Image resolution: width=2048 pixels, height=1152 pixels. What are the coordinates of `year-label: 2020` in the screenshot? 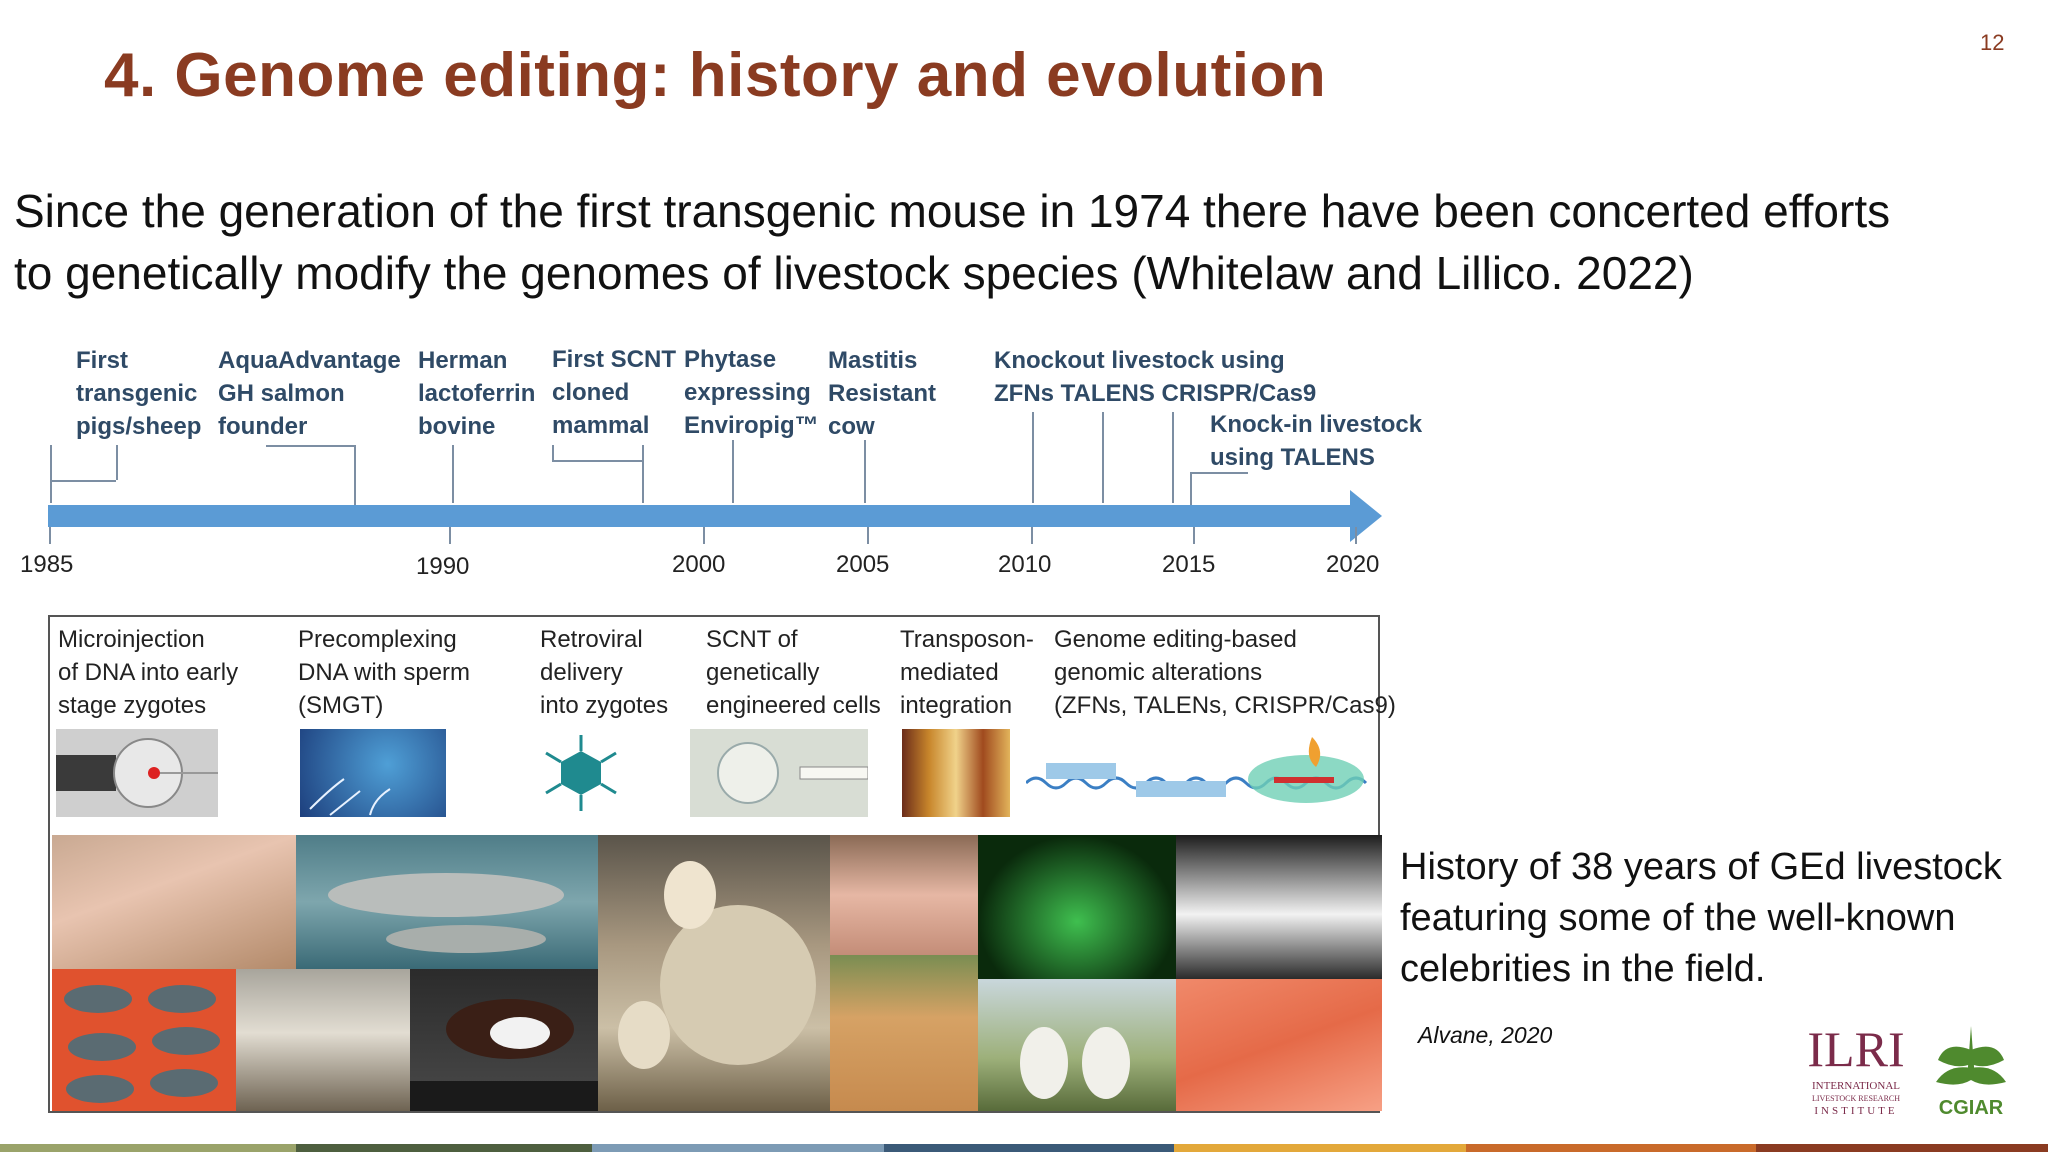 It's located at (1353, 564).